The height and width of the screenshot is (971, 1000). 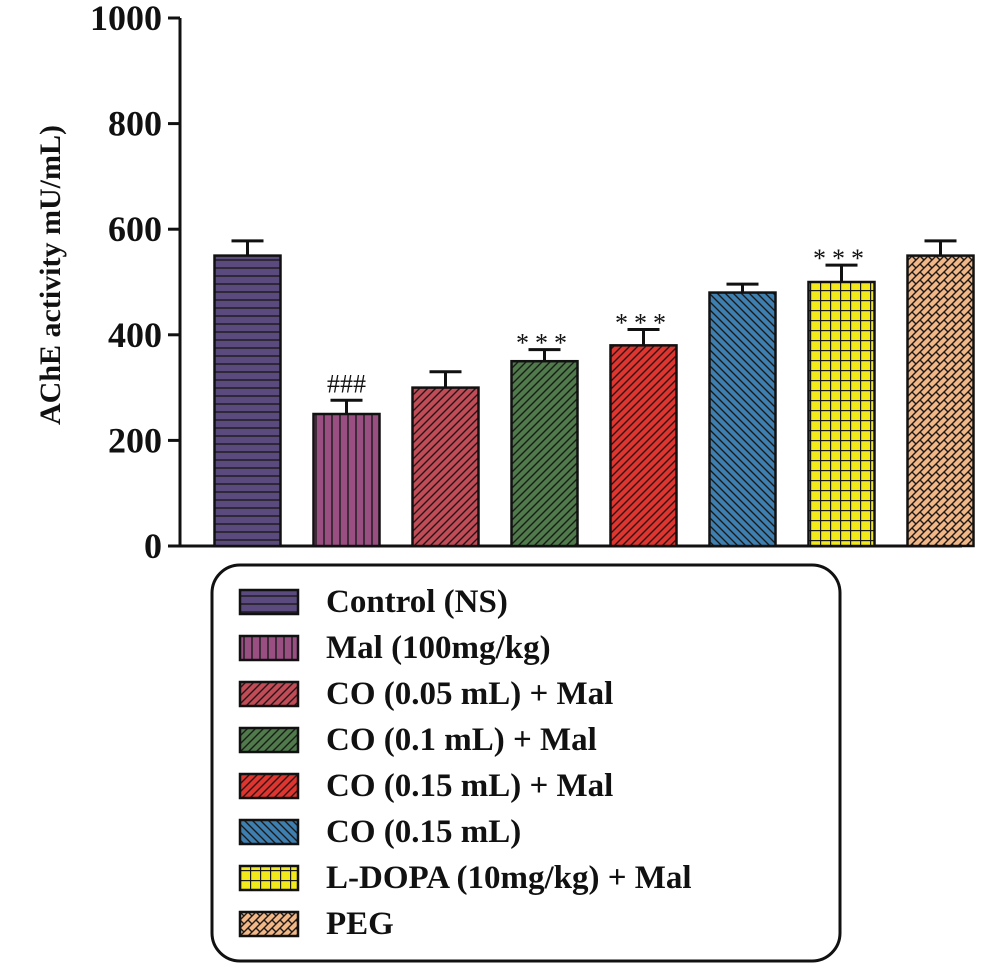 What do you see at coordinates (438, 648) in the screenshot?
I see `legend-label: Mal (100mg/kg)` at bounding box center [438, 648].